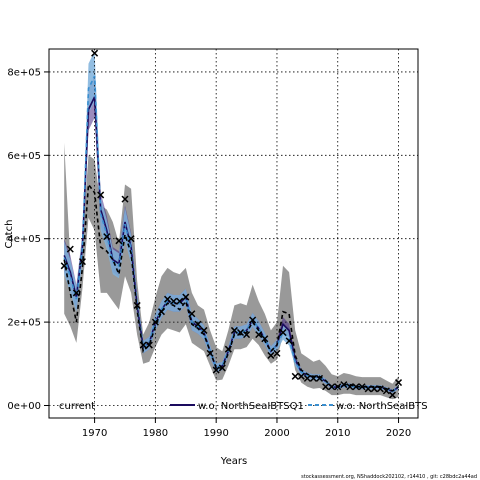 The image size is (480, 480). What do you see at coordinates (215, 433) in the screenshot?
I see `x-tick-label: 1990` at bounding box center [215, 433].